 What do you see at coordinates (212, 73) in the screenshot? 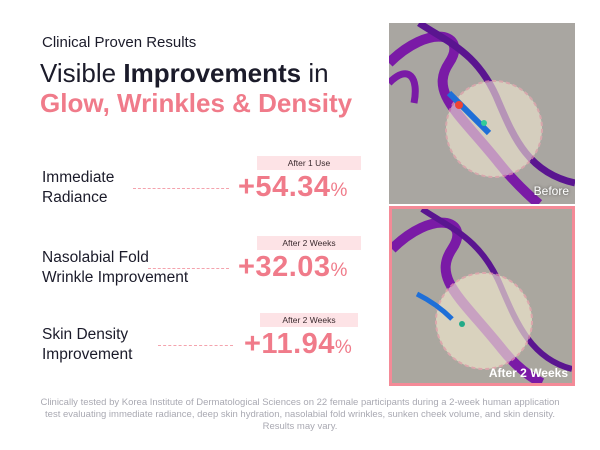
I see `title-bold: Improvements` at bounding box center [212, 73].